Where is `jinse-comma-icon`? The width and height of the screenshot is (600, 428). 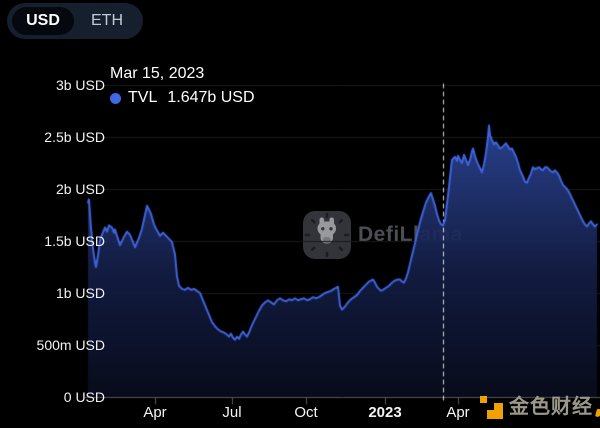 jinse-comma-icon is located at coordinates (597, 413).